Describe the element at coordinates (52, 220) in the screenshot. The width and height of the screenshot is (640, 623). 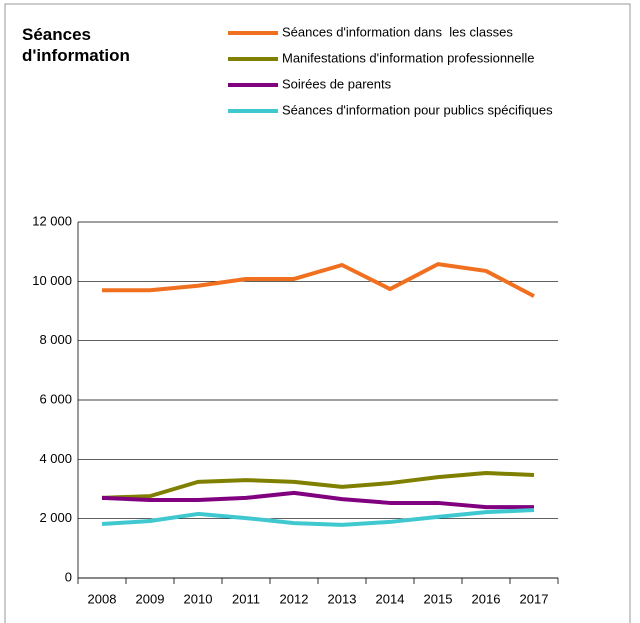
I see `y-tick-label: 12 000` at that location.